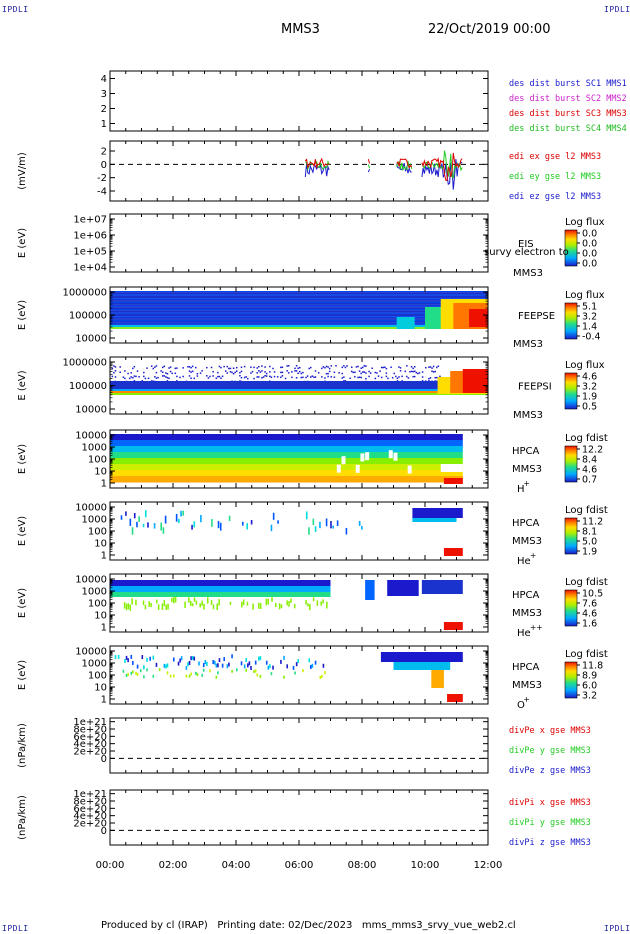  What do you see at coordinates (589, 676) in the screenshot?
I see `colorbar-tick-label-hpca_o: 8.9` at bounding box center [589, 676].